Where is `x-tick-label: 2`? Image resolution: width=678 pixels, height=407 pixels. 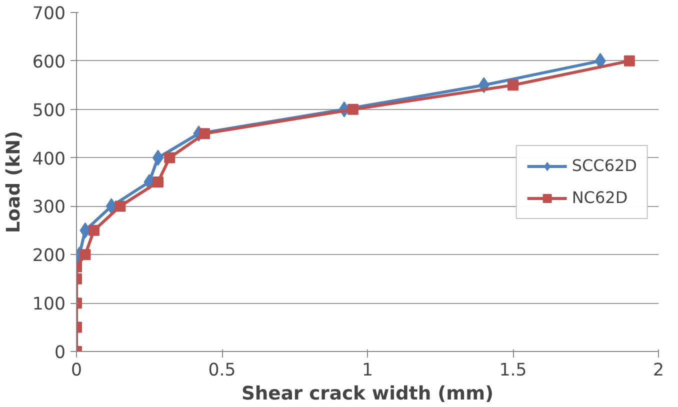
x-tick-label: 2 is located at coordinates (658, 370).